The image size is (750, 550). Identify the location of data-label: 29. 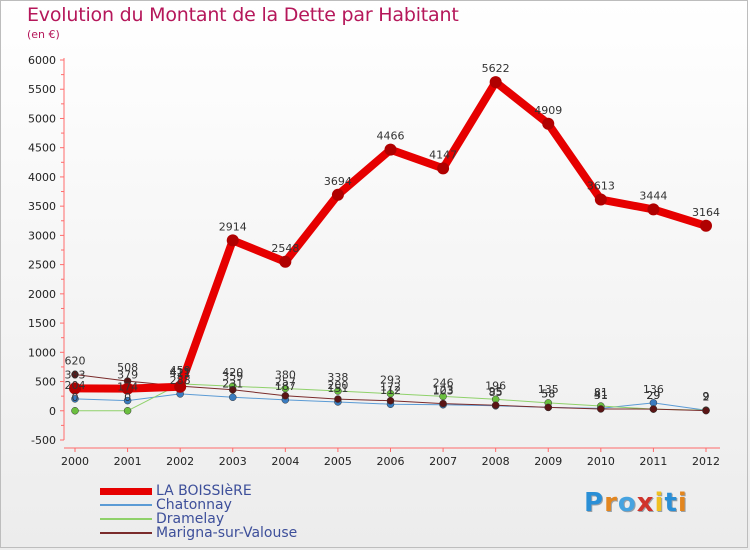
(653, 395).